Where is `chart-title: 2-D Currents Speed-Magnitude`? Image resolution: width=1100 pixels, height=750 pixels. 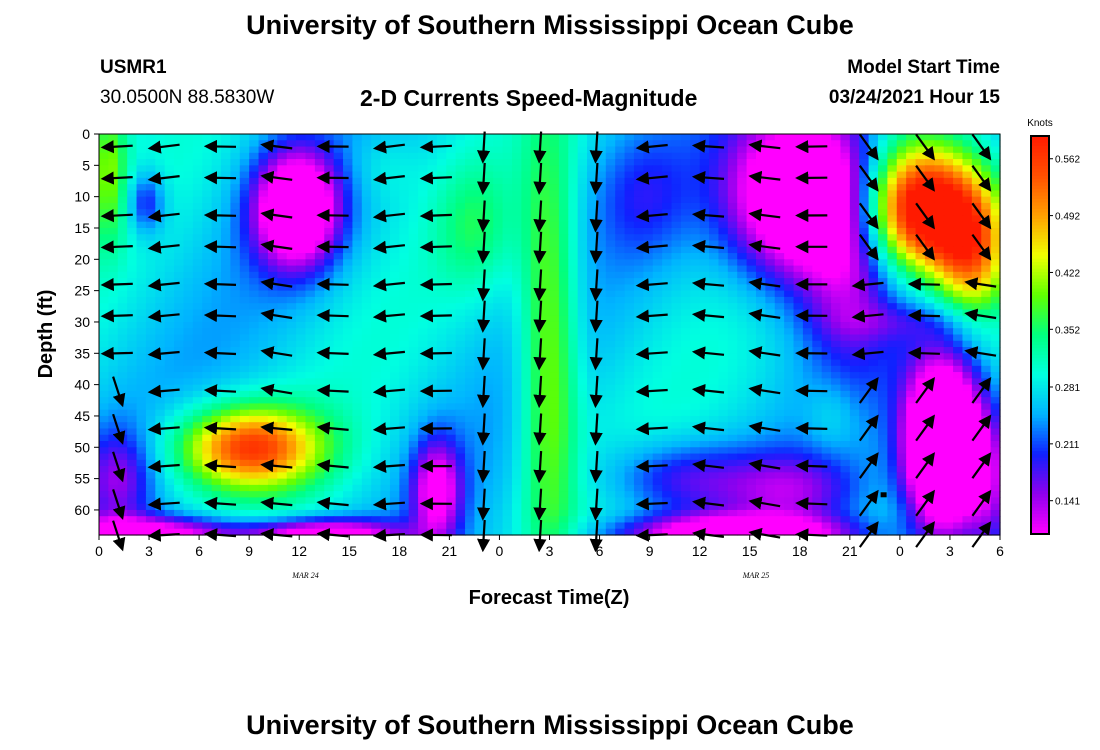 chart-title: 2-D Currents Speed-Magnitude is located at coordinates (529, 98).